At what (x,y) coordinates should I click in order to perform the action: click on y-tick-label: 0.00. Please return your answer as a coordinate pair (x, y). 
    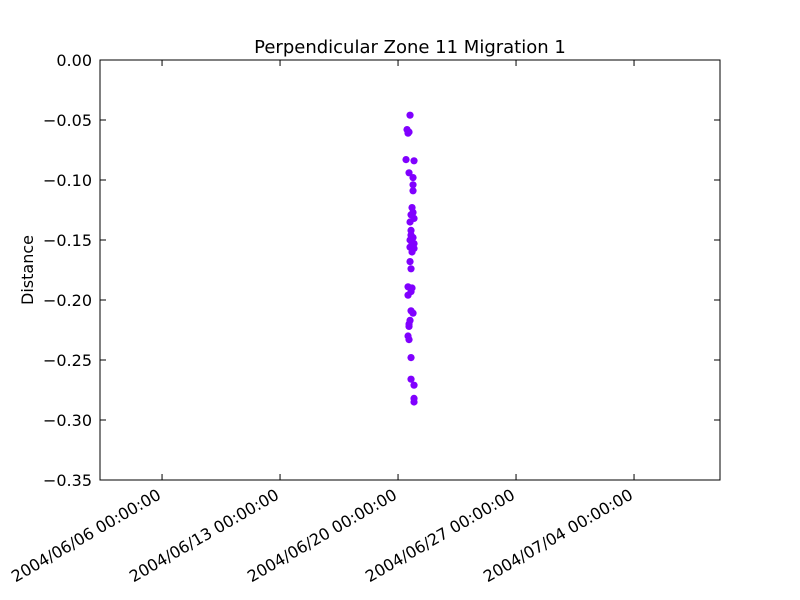
    Looking at the image, I should click on (74, 60).